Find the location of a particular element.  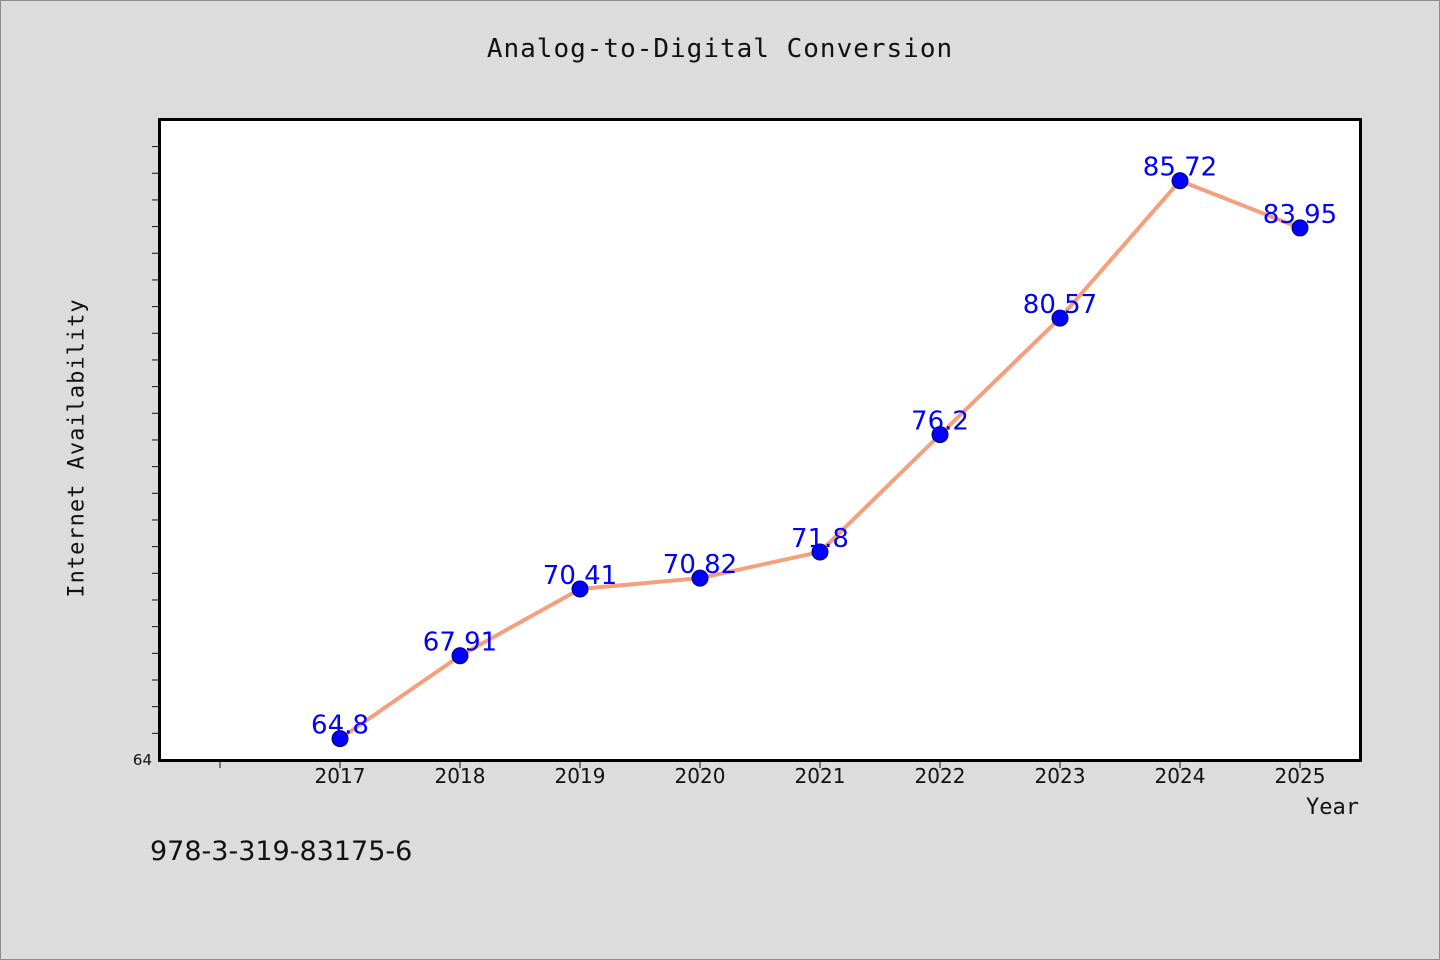

data-label: 80.57 is located at coordinates (1060, 305).